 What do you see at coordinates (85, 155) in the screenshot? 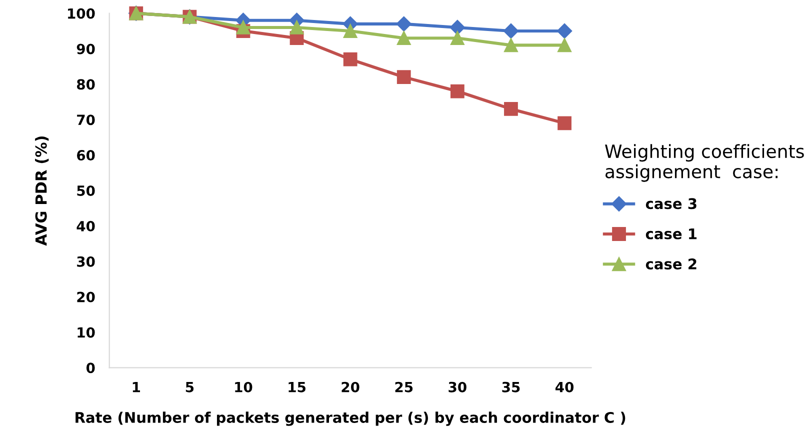
I see `y-tick-label: 60` at bounding box center [85, 155].